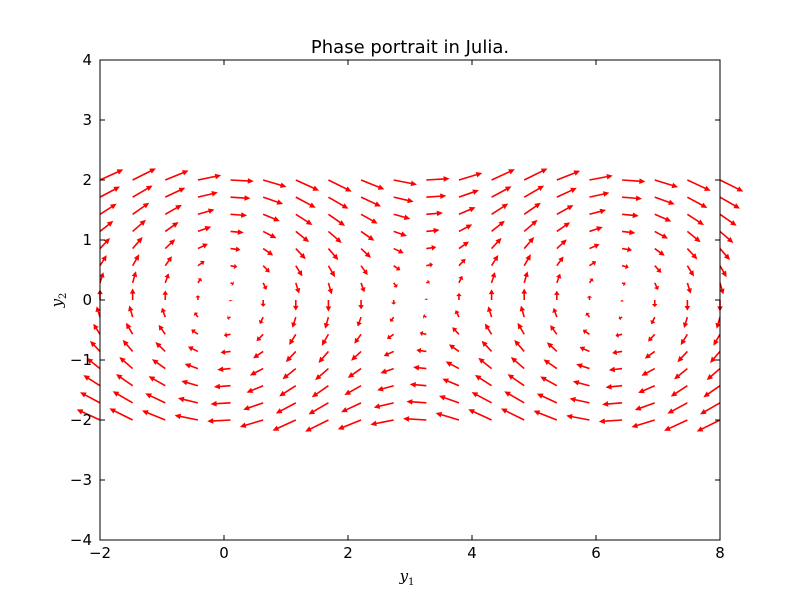  I want to click on x-tick-label: 4, so click(472, 553).